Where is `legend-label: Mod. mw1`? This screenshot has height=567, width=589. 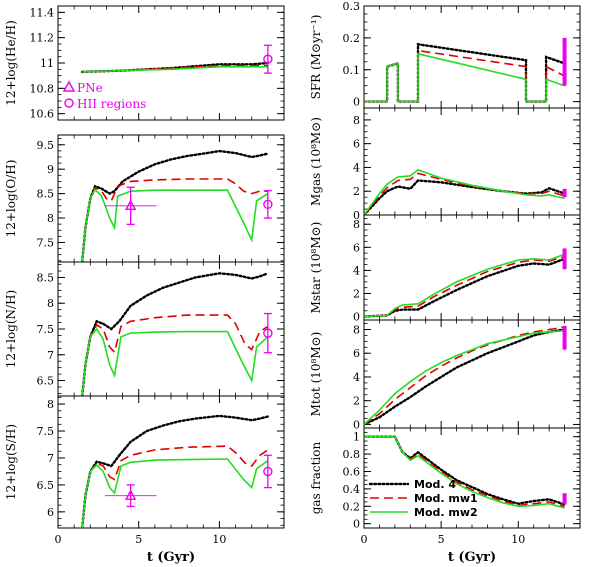
legend-label: Mod. mw1 is located at coordinates (446, 498).